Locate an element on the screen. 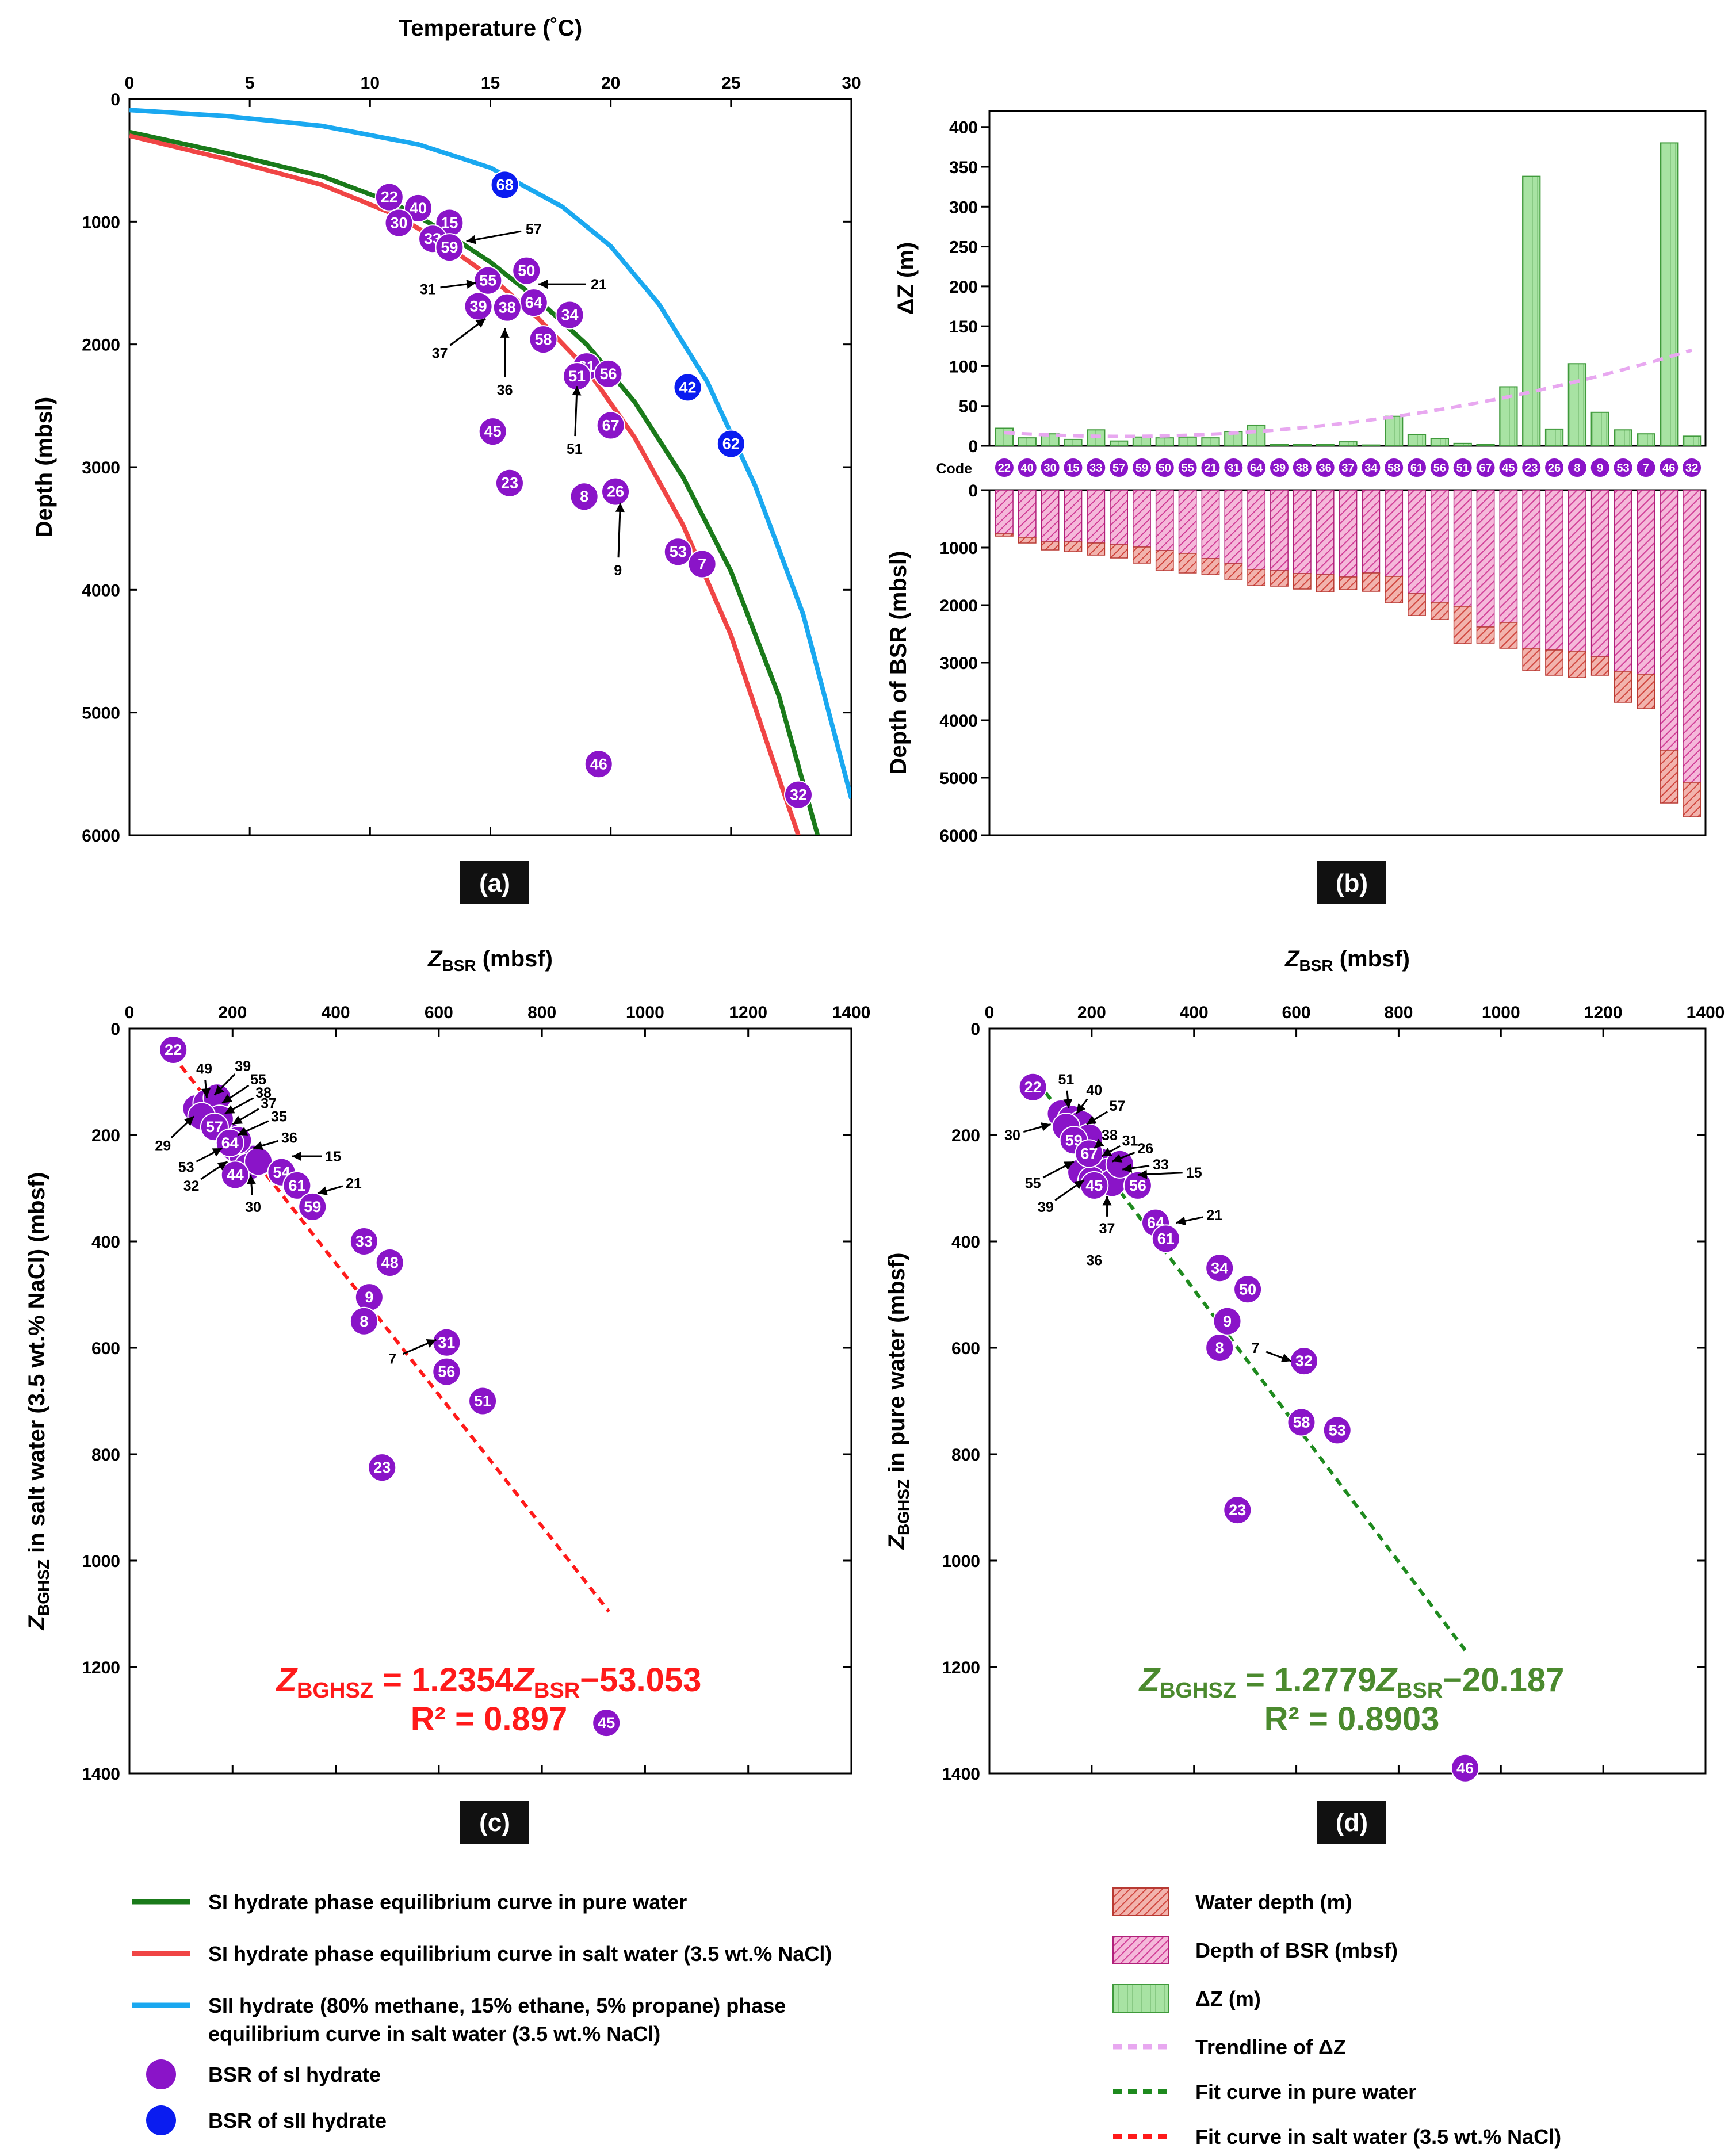 This screenshot has height=2156, width=1732. y-axis-title-d: ZBGHSZ in pure water (mbsf) is located at coordinates (898, 1401).